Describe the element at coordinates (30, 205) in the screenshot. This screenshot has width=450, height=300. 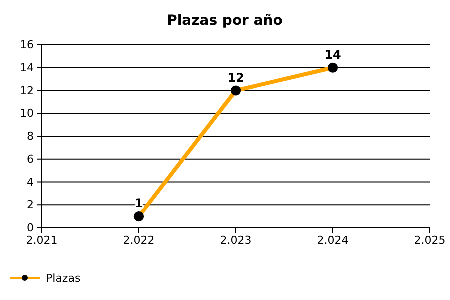
I see `y-tick-label: 2` at that location.